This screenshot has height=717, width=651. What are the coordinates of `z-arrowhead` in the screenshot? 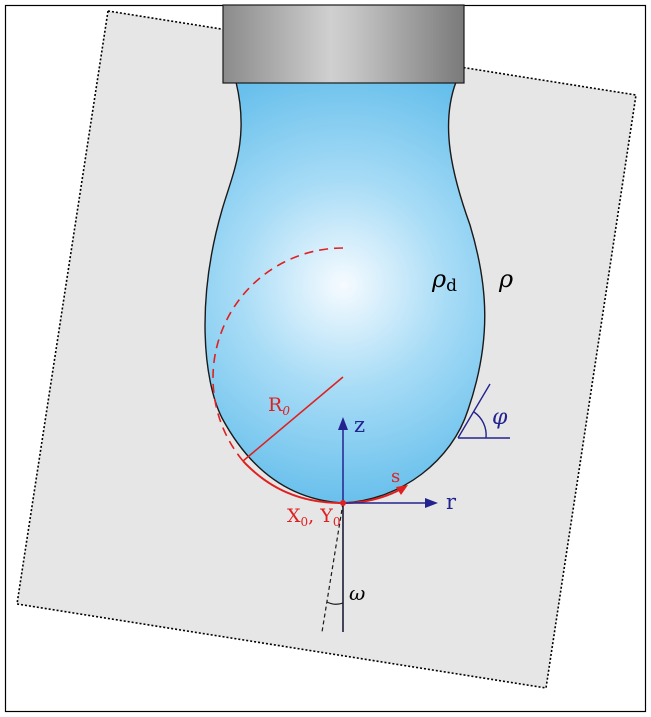 It's located at (343, 423).